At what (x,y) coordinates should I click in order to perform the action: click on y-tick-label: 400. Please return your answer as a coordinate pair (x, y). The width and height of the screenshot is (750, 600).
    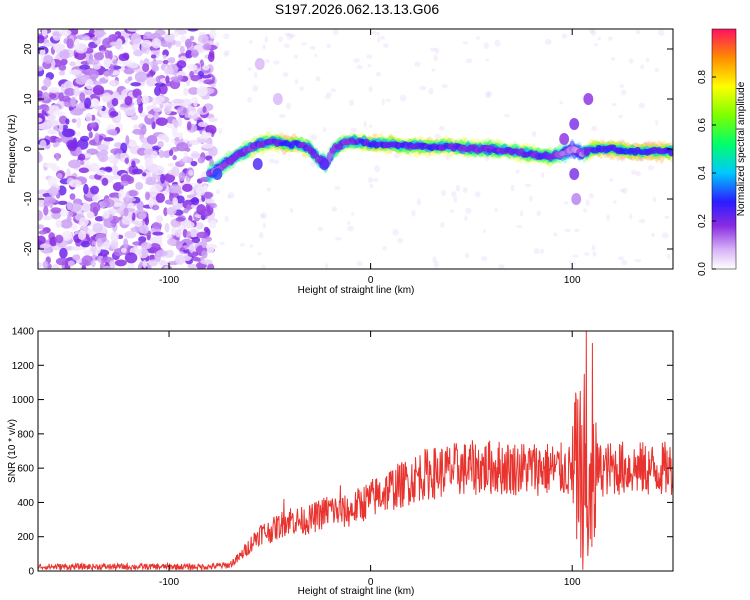
    Looking at the image, I should click on (25, 503).